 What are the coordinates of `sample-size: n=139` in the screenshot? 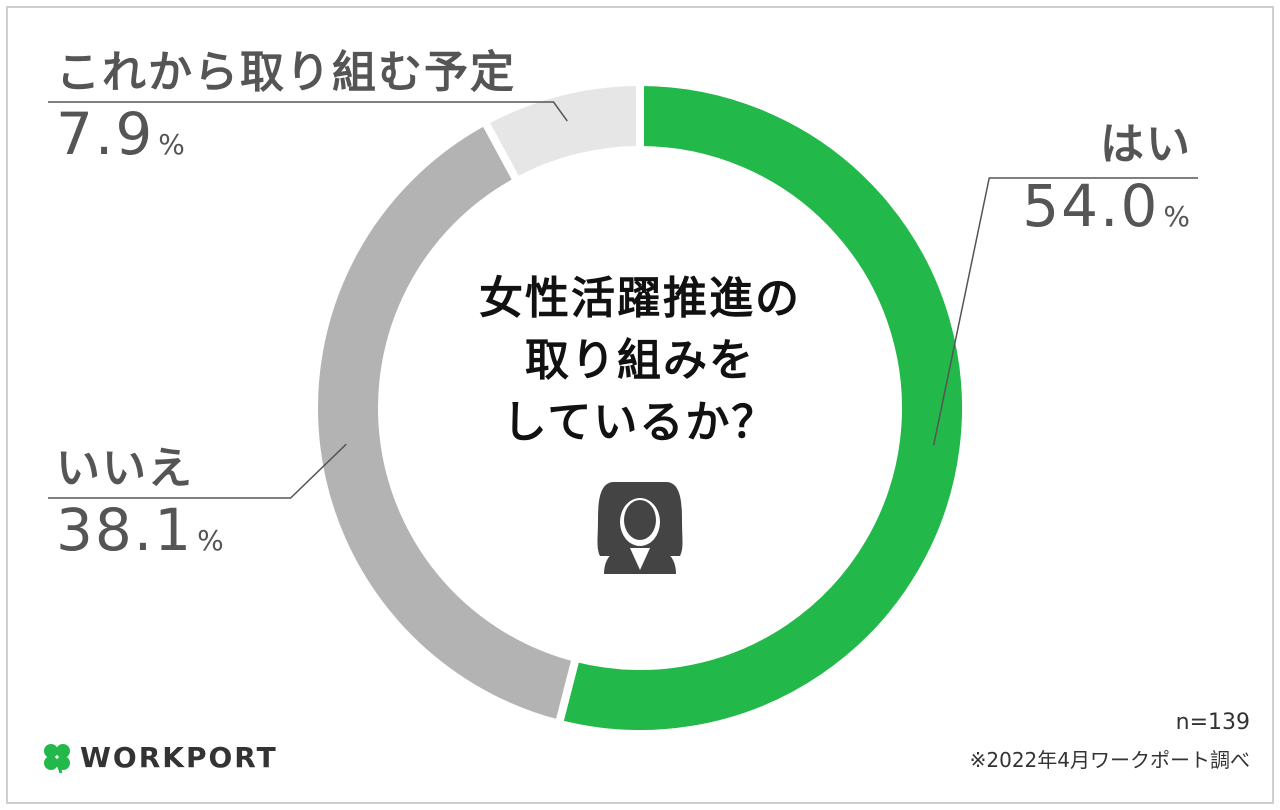 It's located at (1212, 722).